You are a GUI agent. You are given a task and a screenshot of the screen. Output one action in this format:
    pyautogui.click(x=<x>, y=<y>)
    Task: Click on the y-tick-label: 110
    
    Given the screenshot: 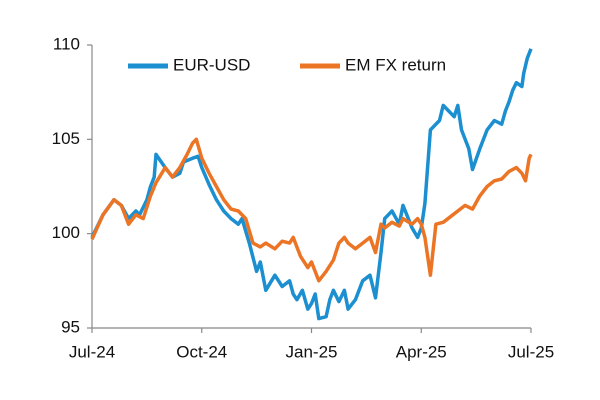 What is the action you would take?
    pyautogui.click(x=66, y=43)
    